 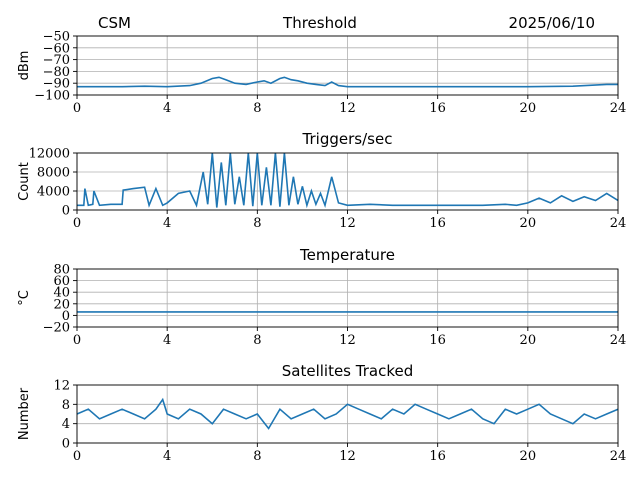 What do you see at coordinates (319, 23) in the screenshot?
I see `header-center: Threshold` at bounding box center [319, 23].